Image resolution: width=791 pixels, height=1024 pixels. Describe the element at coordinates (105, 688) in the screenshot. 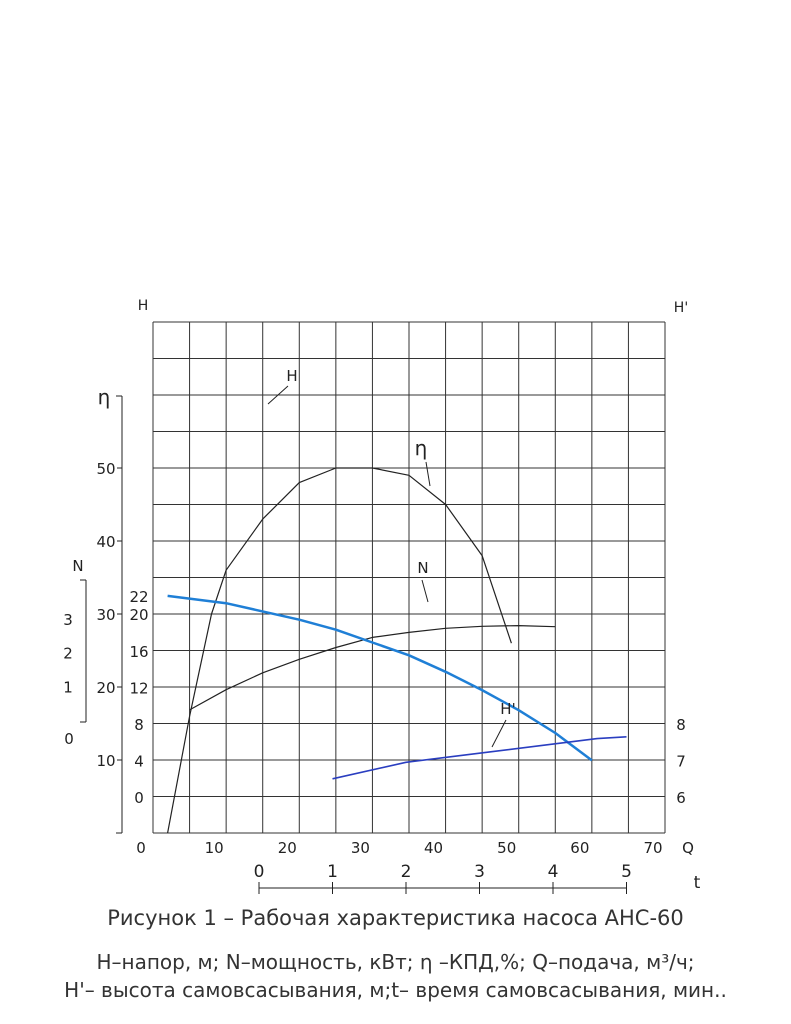

I see `eta-tick-label: 20` at that location.